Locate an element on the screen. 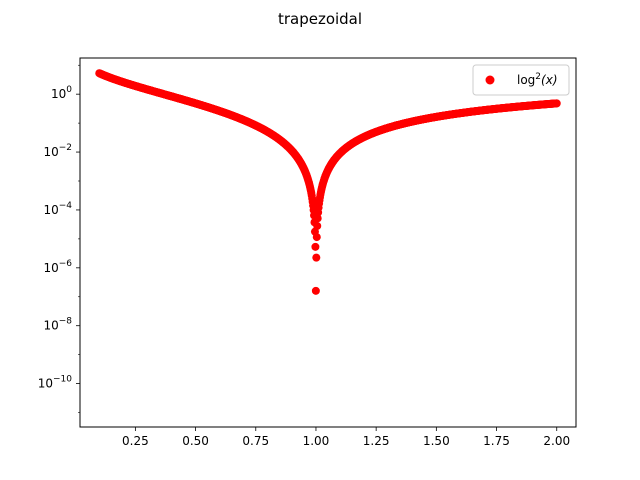 The width and height of the screenshot is (640, 480). y-tick-label: 10⁰ is located at coordinates (61, 93).